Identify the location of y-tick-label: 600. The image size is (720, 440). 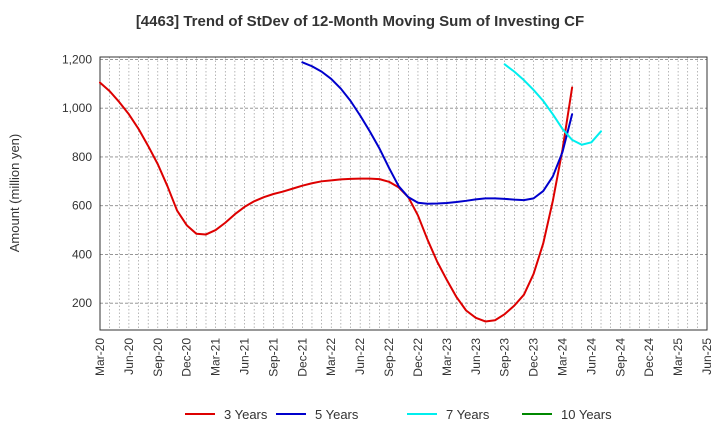
(82, 206).